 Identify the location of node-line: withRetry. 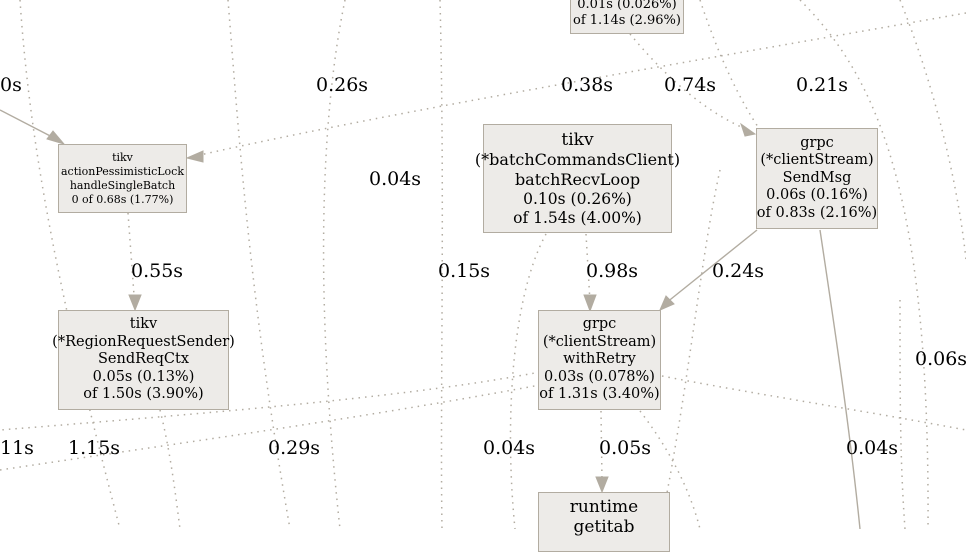
(599, 359).